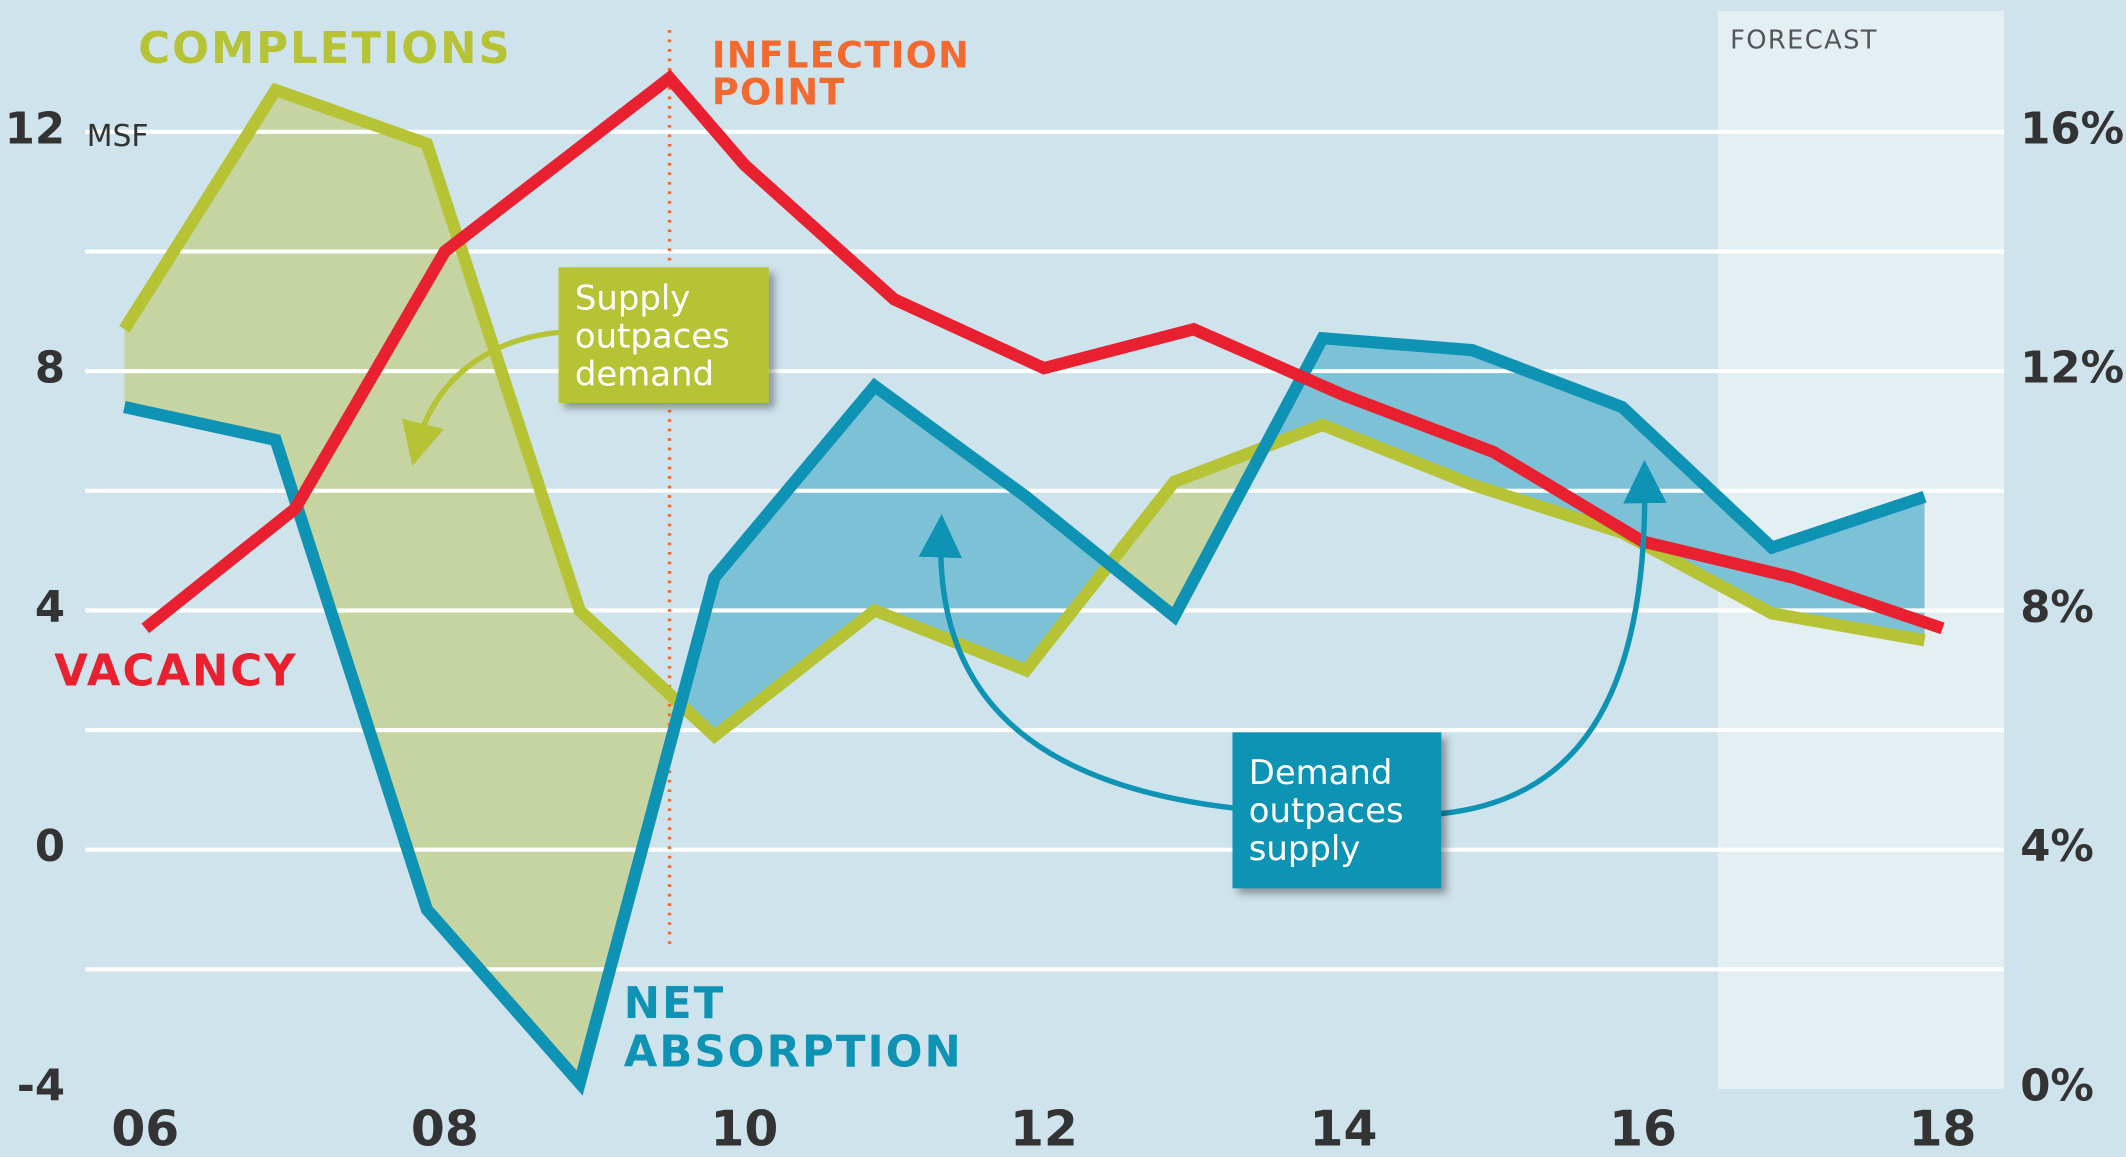 This screenshot has height=1157, width=2126. I want to click on callout-text: supply, so click(1305, 848).